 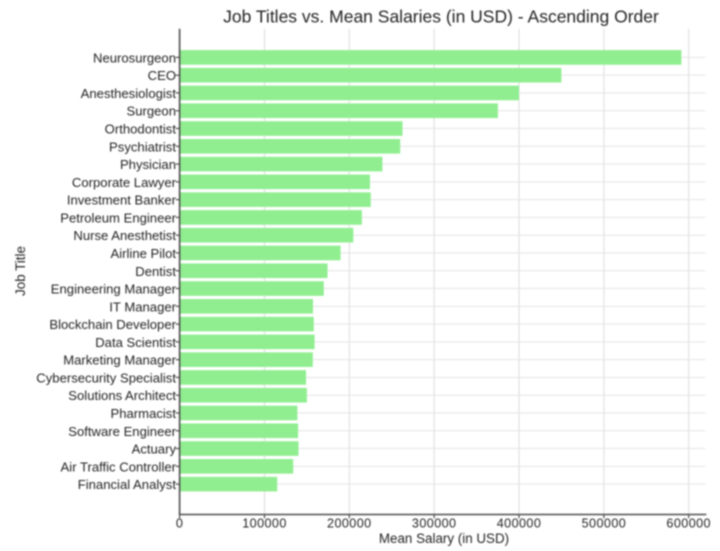 What do you see at coordinates (124, 235) in the screenshot?
I see `svg-text: Nurse Anesthetist` at bounding box center [124, 235].